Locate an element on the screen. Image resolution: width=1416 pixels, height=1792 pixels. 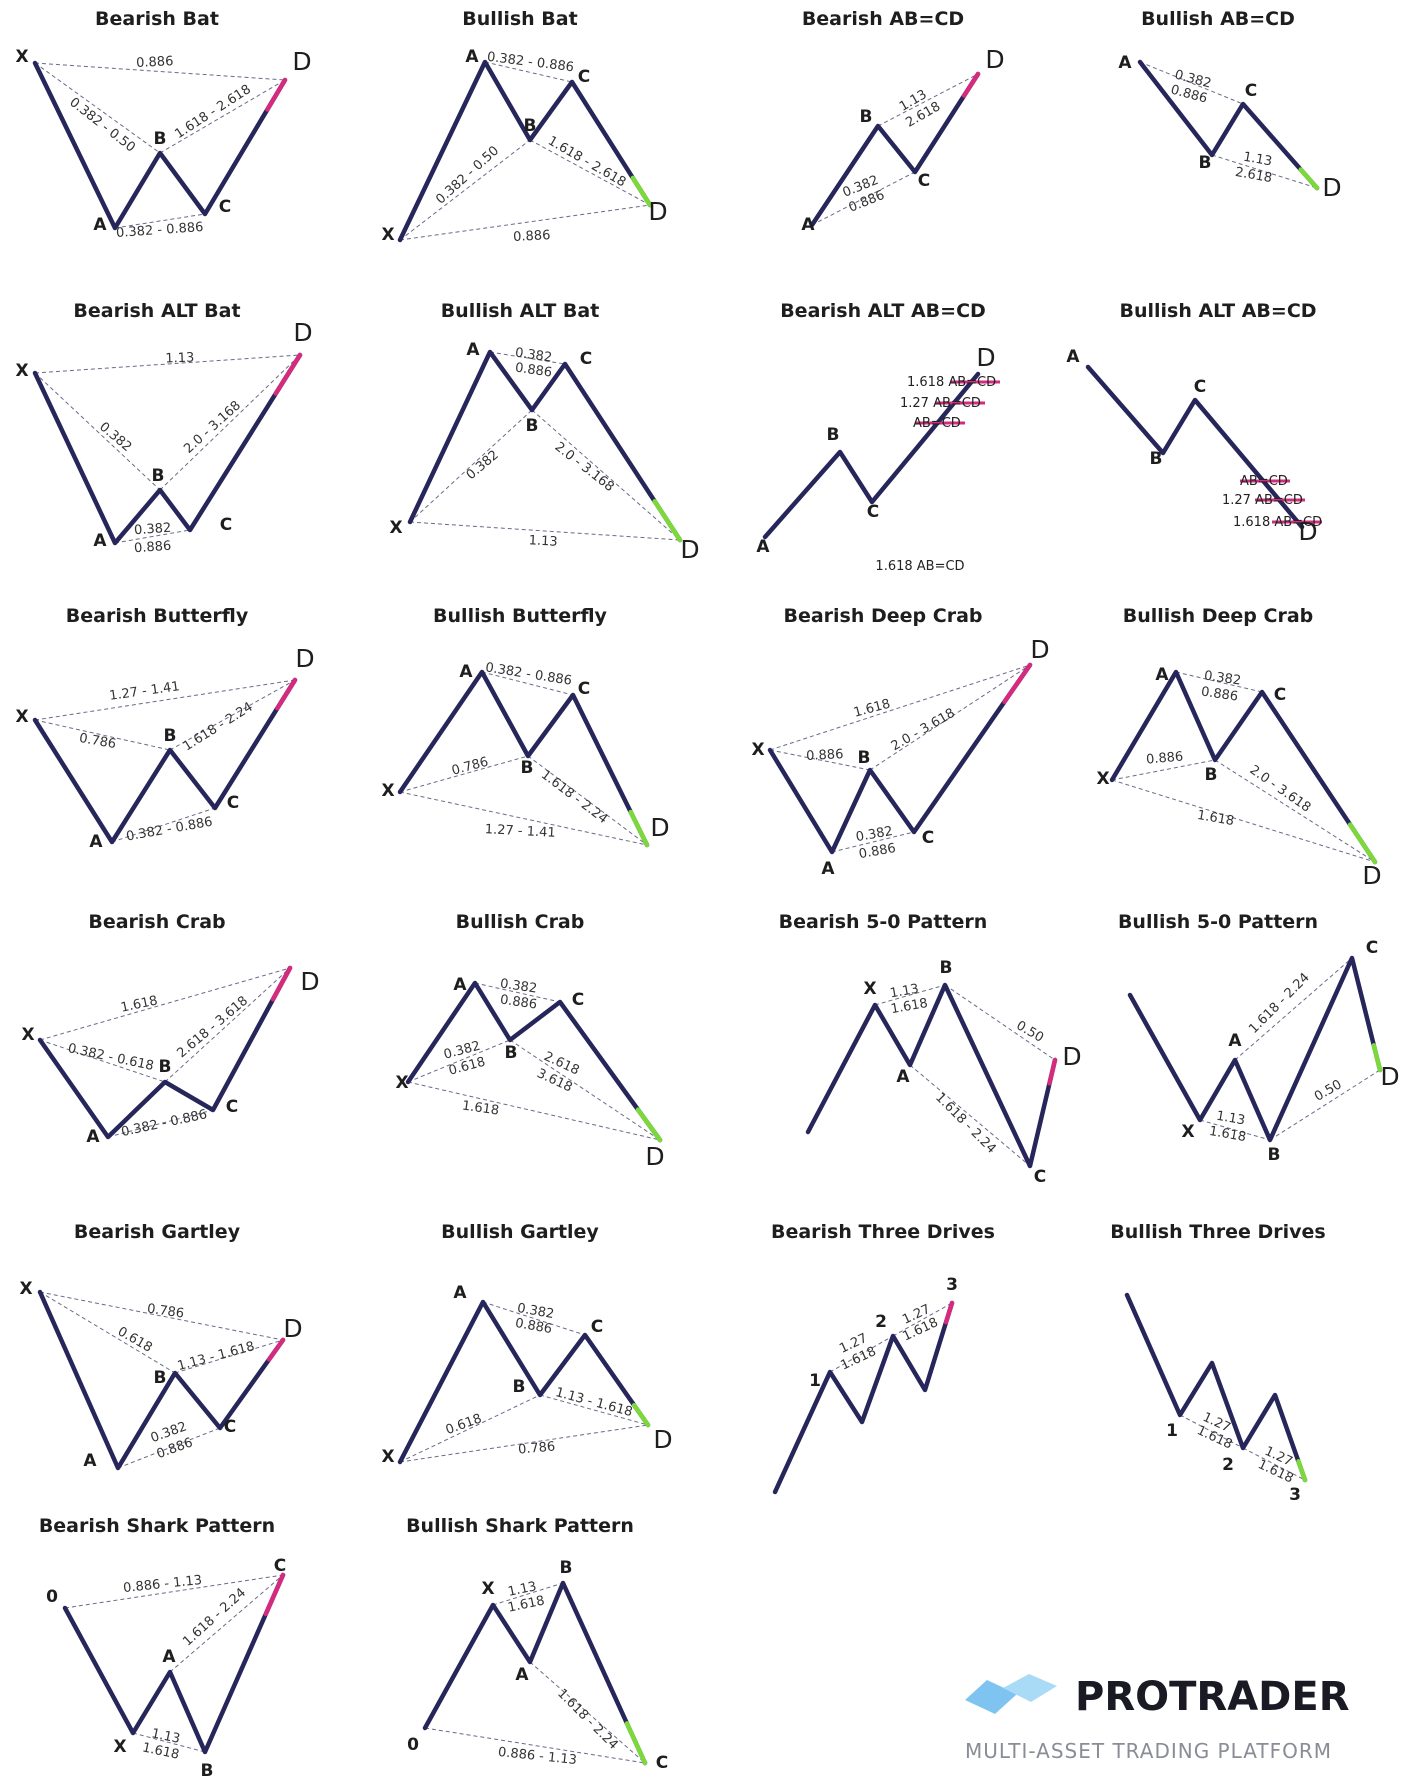
pattern-title: Bearish Bat is located at coordinates (157, 19).